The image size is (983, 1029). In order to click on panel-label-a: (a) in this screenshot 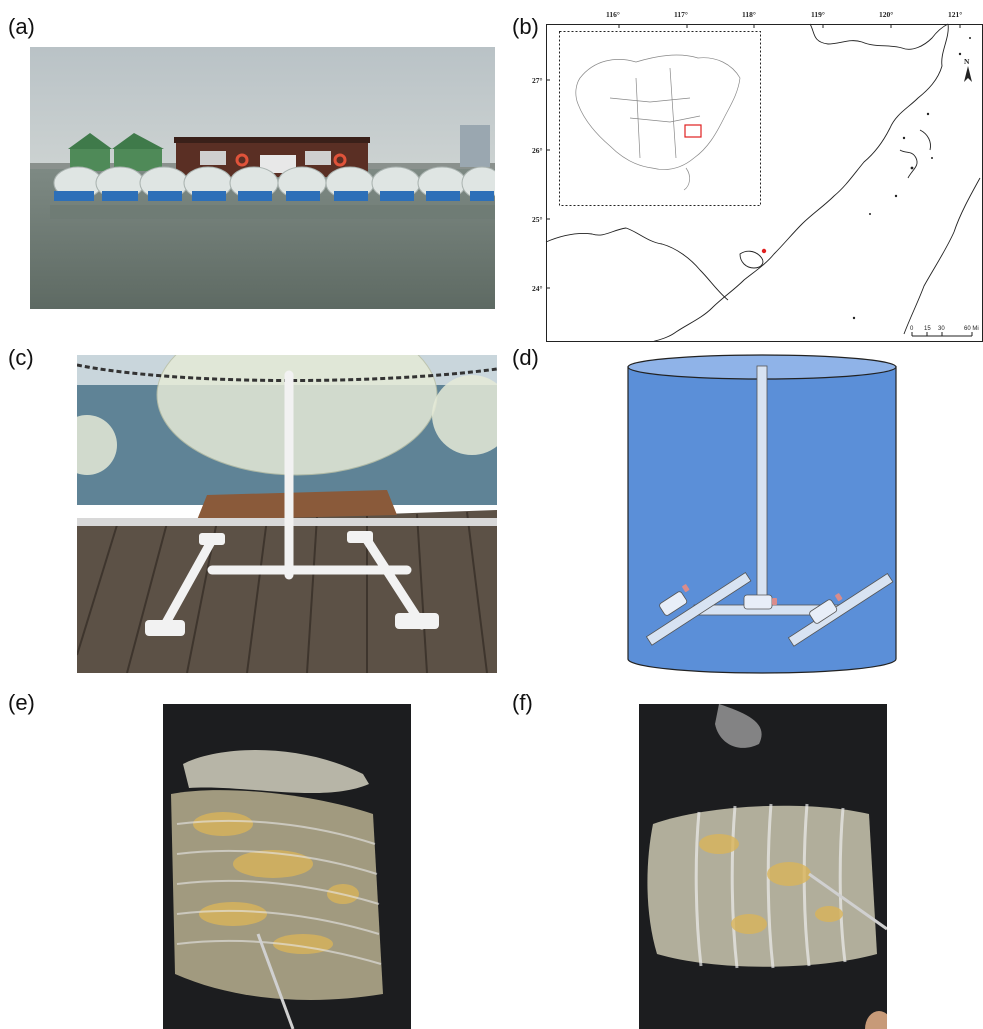, I will do `click(21, 26)`.